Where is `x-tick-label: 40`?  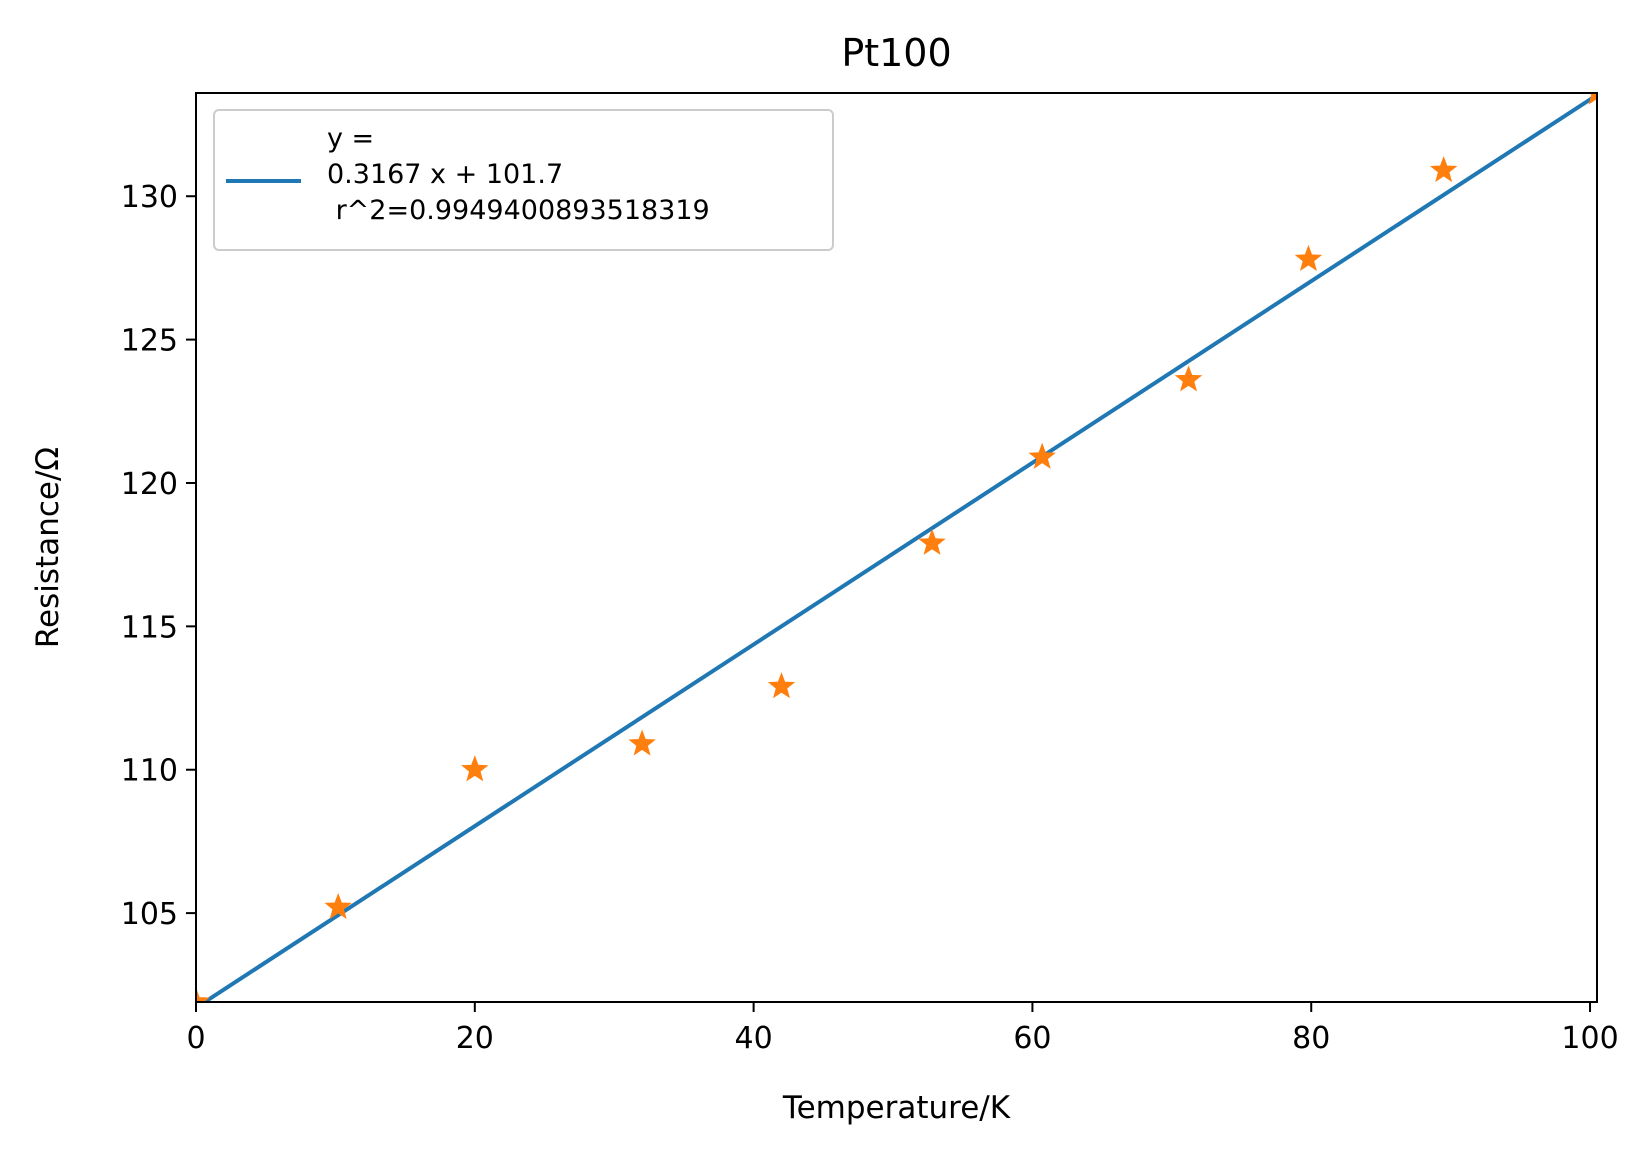
x-tick-label: 40 is located at coordinates (754, 1038).